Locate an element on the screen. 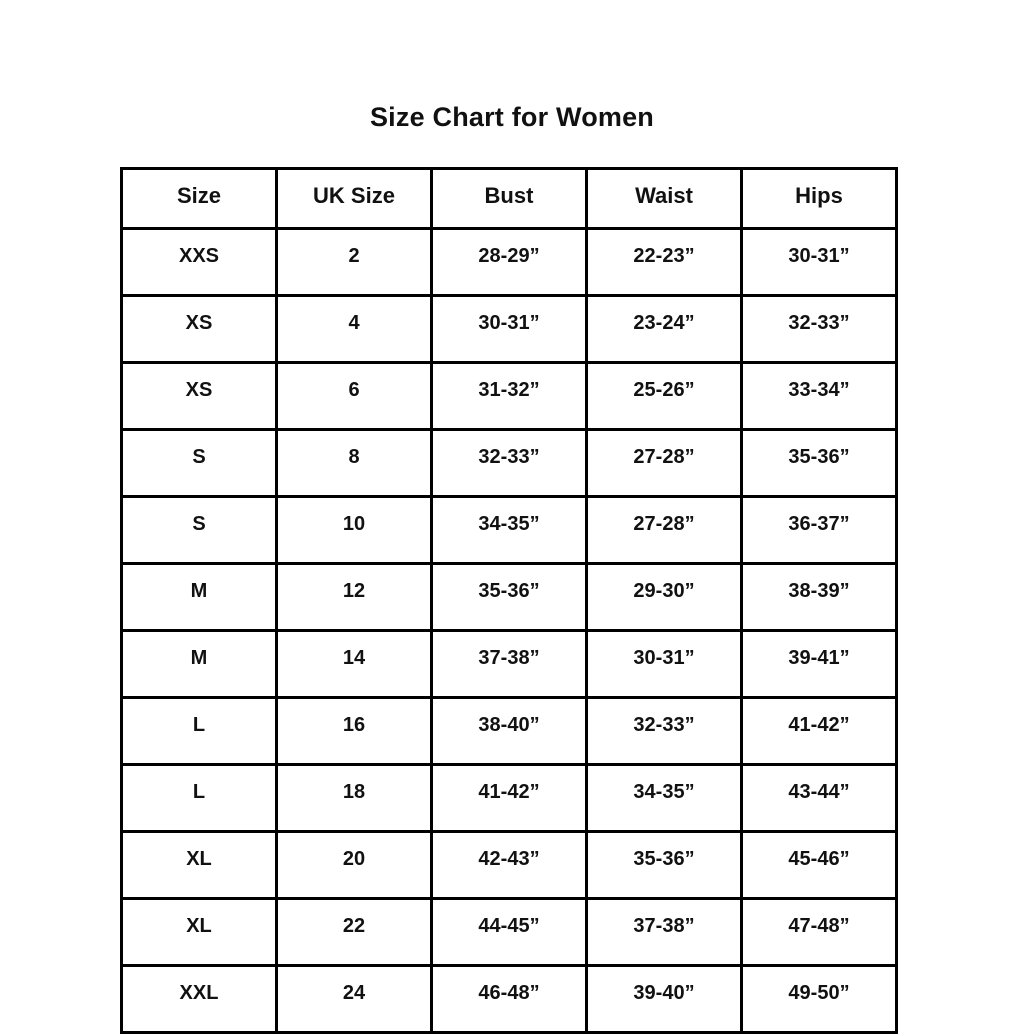  table-cell: 6 is located at coordinates (354, 396).